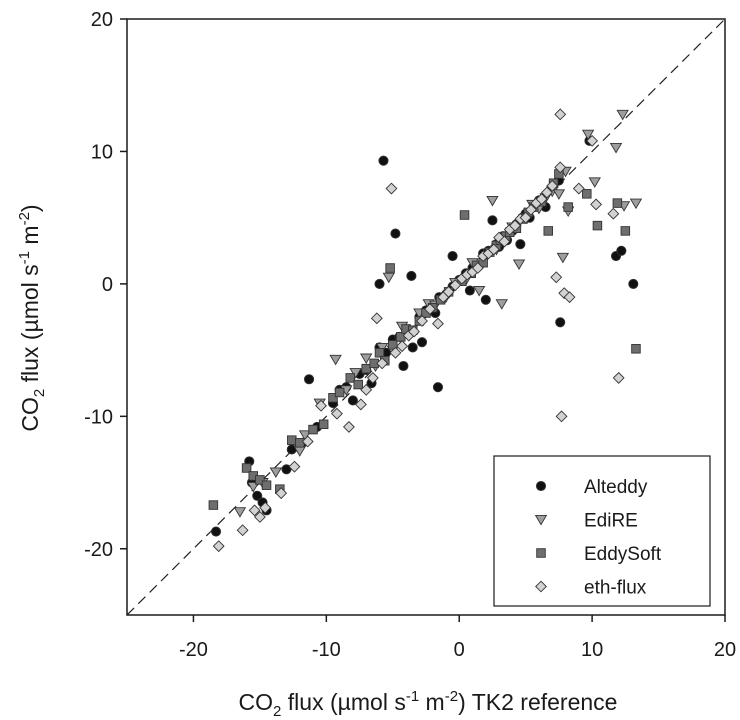  I want to click on legend-marker-eth-flux, so click(541, 586).